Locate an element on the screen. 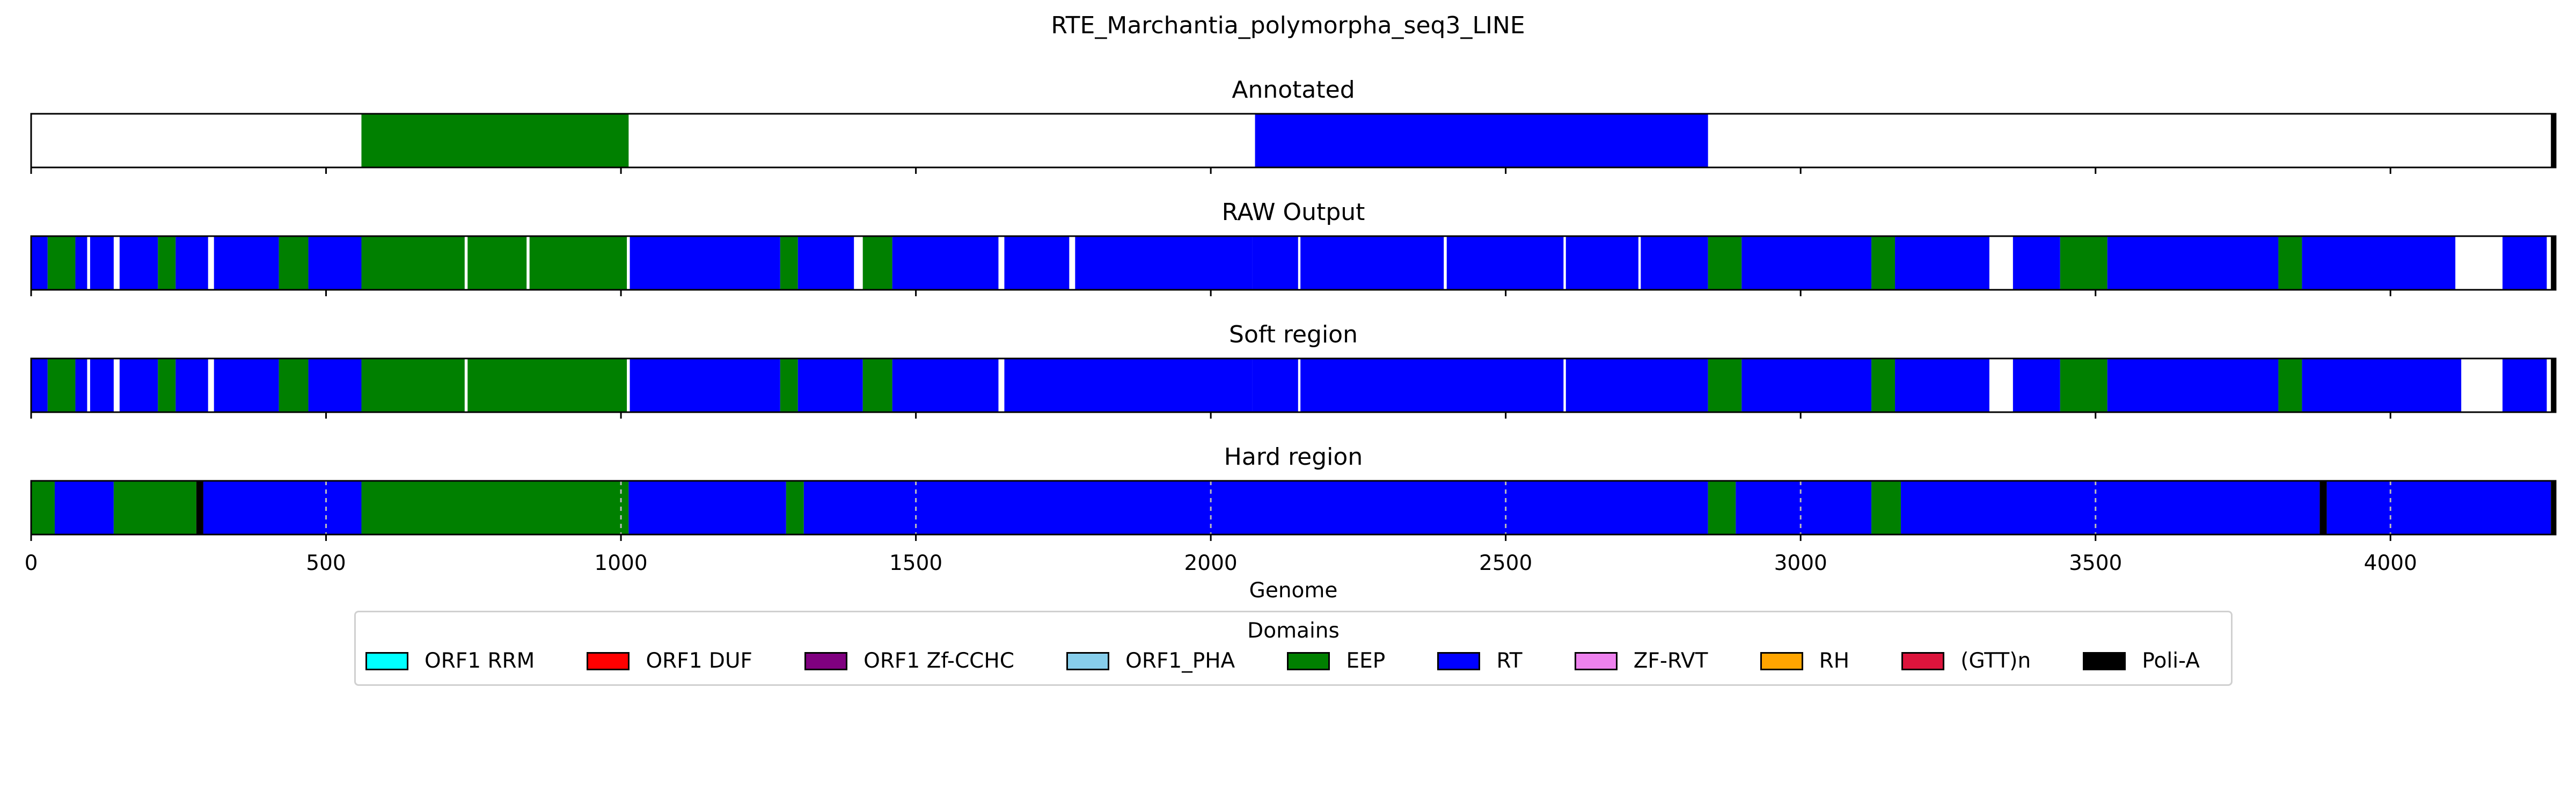 Image resolution: width=2576 pixels, height=805 pixels. legend-label: EEP is located at coordinates (1366, 661).